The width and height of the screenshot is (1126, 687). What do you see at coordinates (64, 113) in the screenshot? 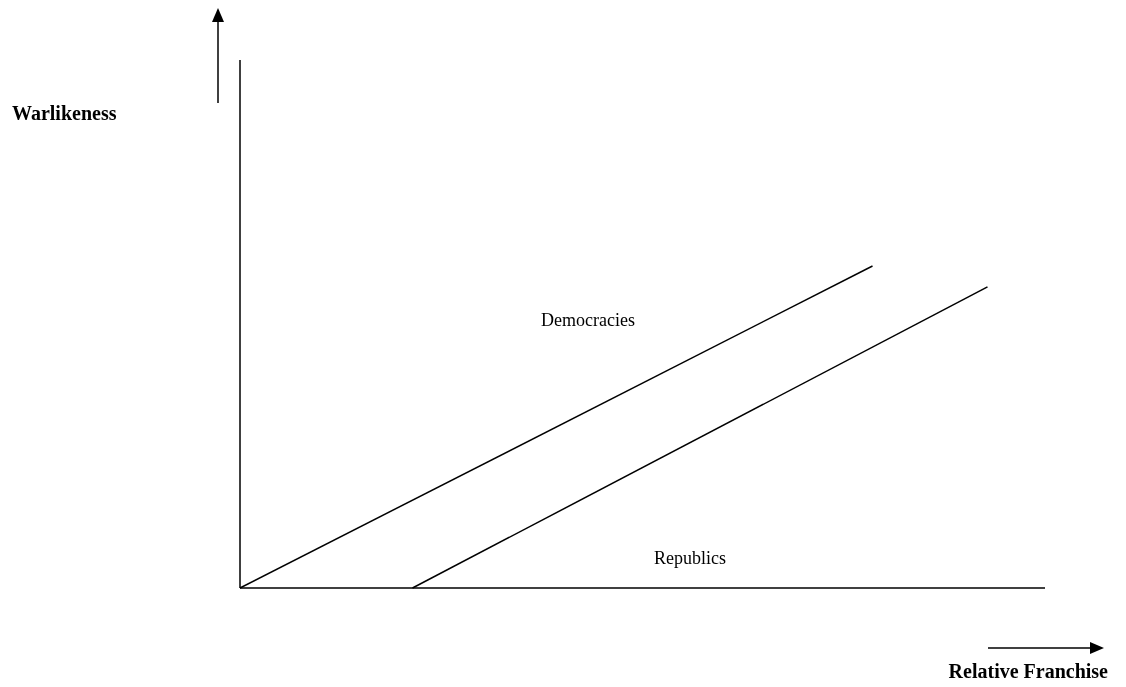
I see `text: Warlikeness` at bounding box center [64, 113].